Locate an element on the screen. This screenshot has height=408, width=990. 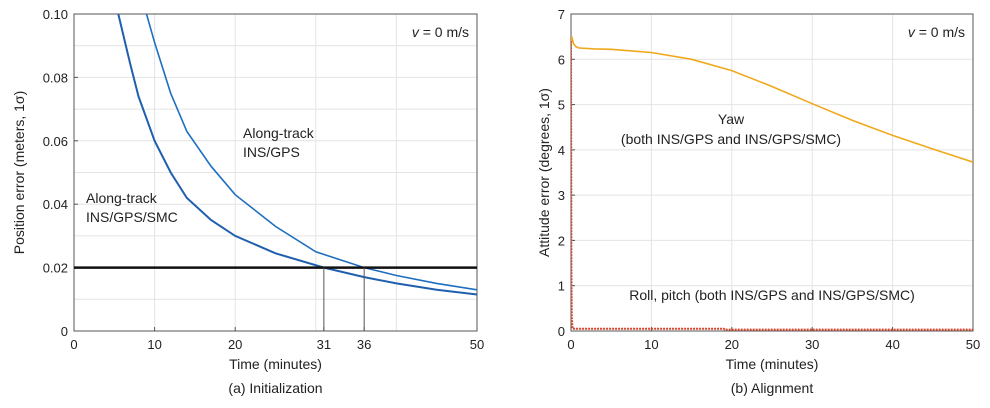
y-tick-label: 5 is located at coordinates (561, 105).